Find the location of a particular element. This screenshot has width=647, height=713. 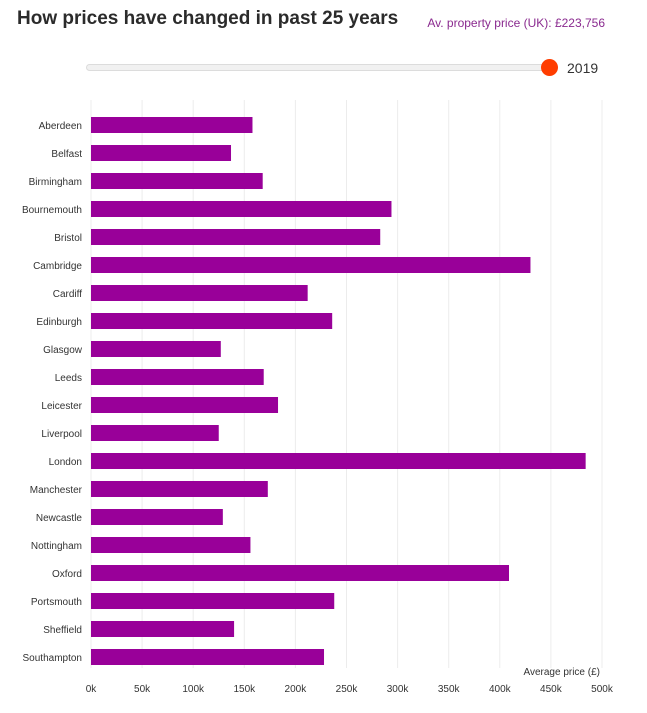

bar-nottingham is located at coordinates (171, 545).